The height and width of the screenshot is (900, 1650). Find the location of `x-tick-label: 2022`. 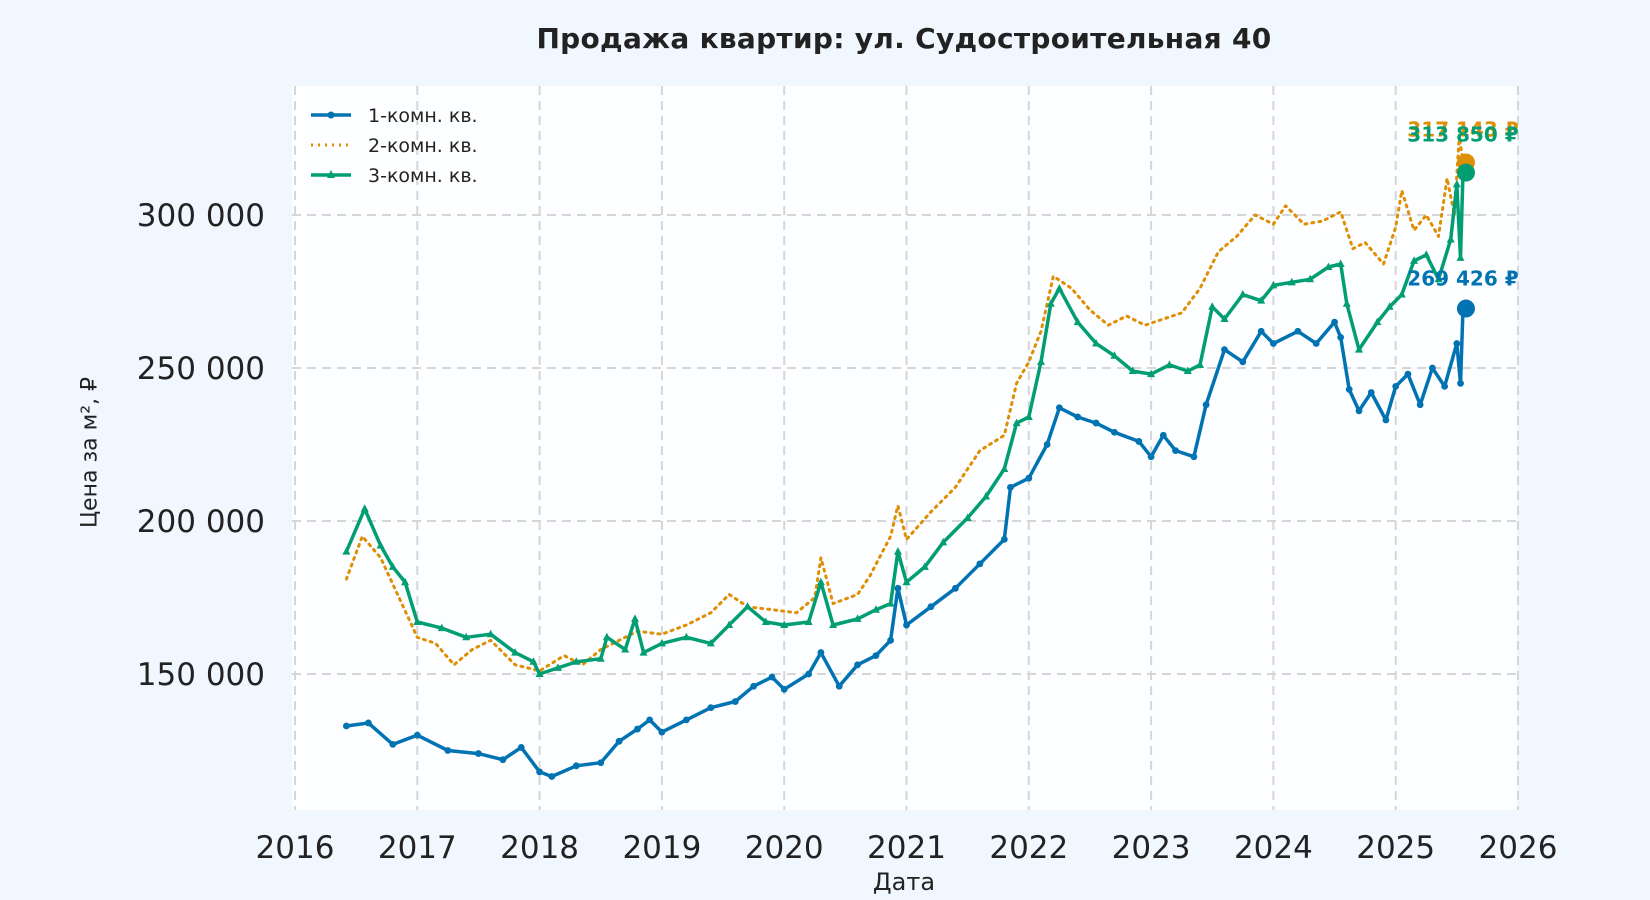

x-tick-label: 2022 is located at coordinates (1028, 848).